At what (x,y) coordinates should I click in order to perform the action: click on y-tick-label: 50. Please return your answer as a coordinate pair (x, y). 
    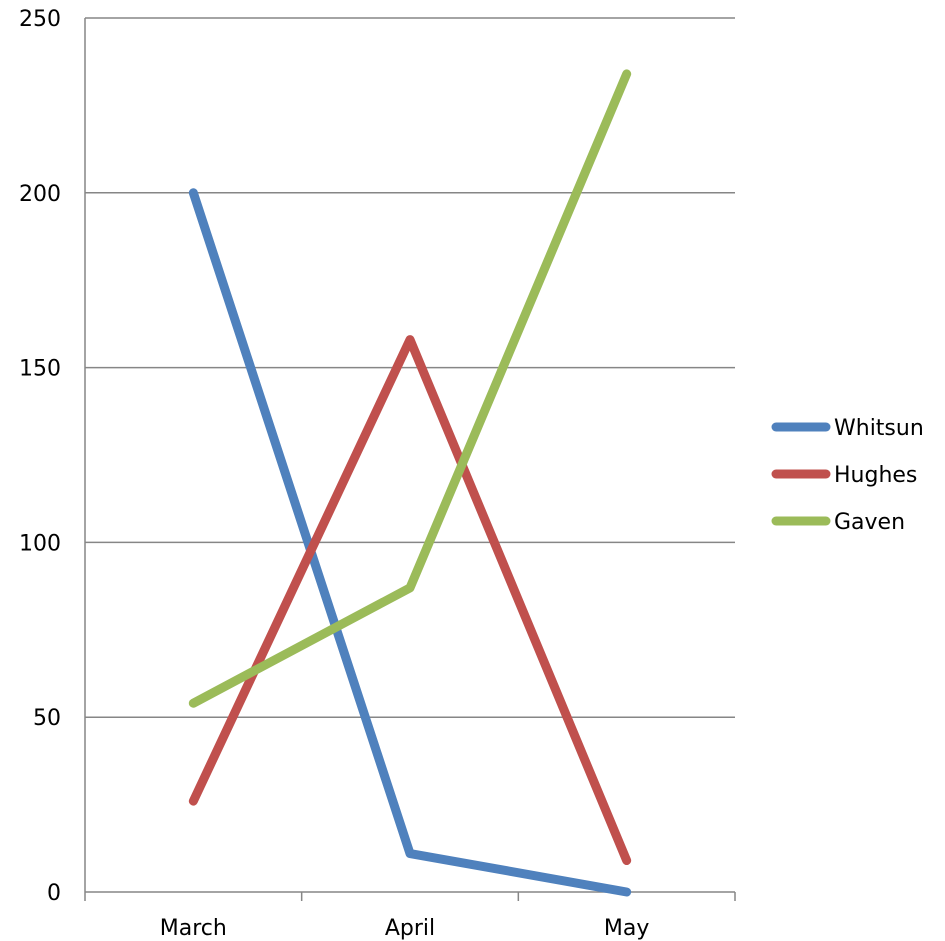
    Looking at the image, I should click on (47, 718).